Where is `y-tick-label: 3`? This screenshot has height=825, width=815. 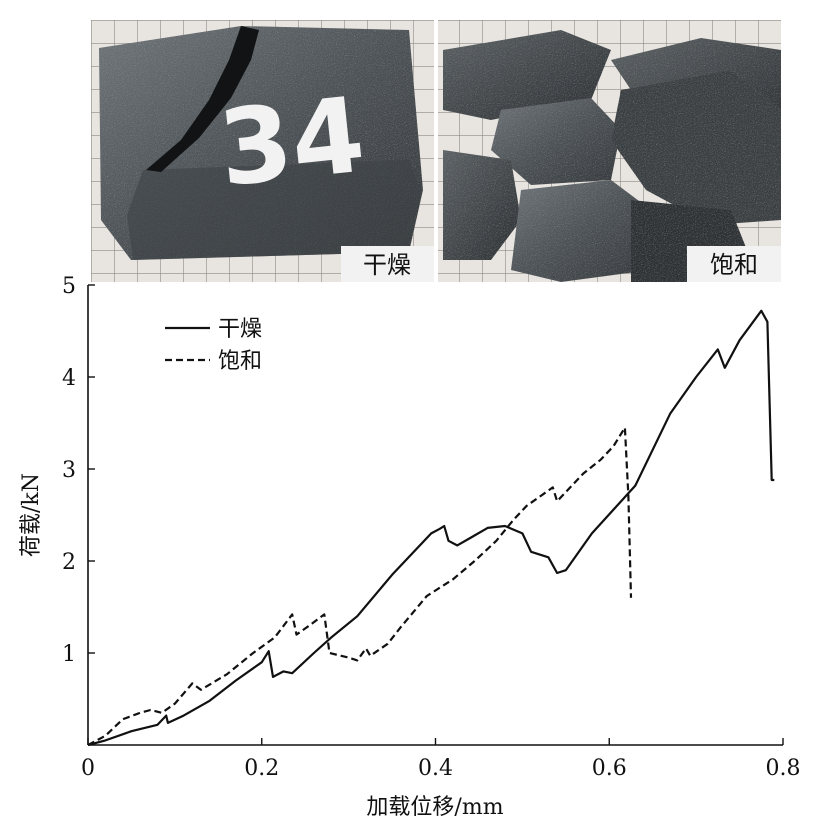
y-tick-label: 3 is located at coordinates (69, 470).